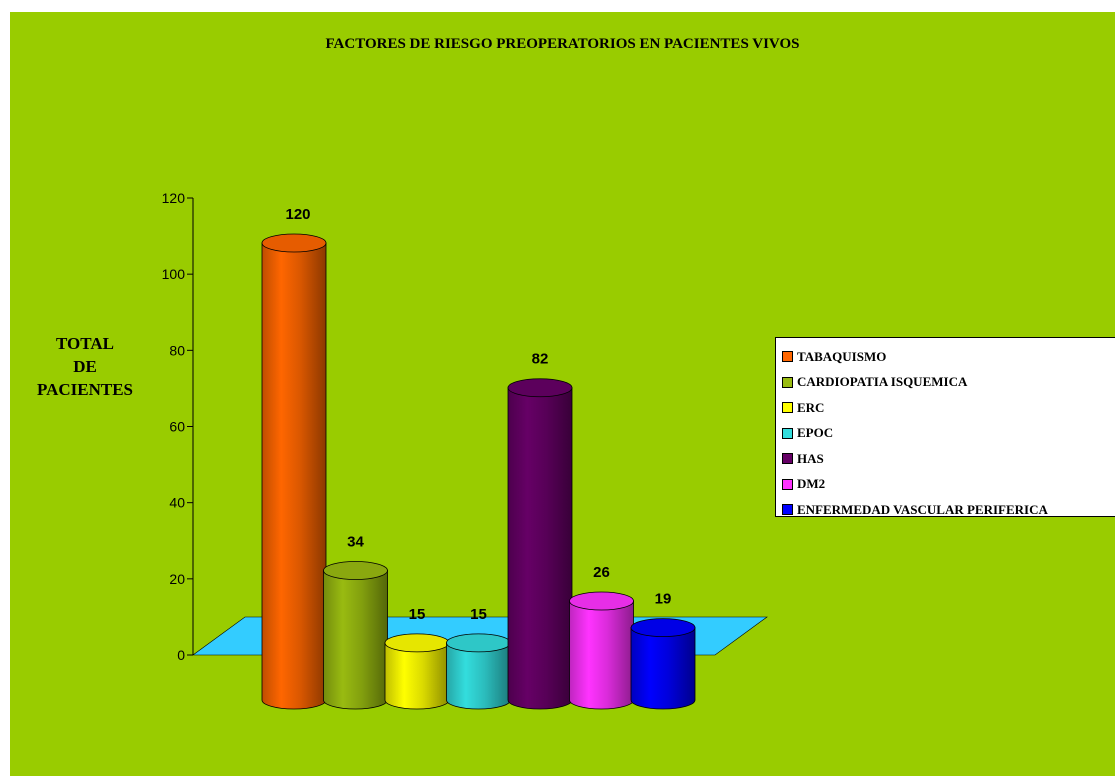 The height and width of the screenshot is (776, 1115). What do you see at coordinates (922, 509) in the screenshot?
I see `legend-label: ENFERMEDAD VASCULAR PERIFERICA` at bounding box center [922, 509].